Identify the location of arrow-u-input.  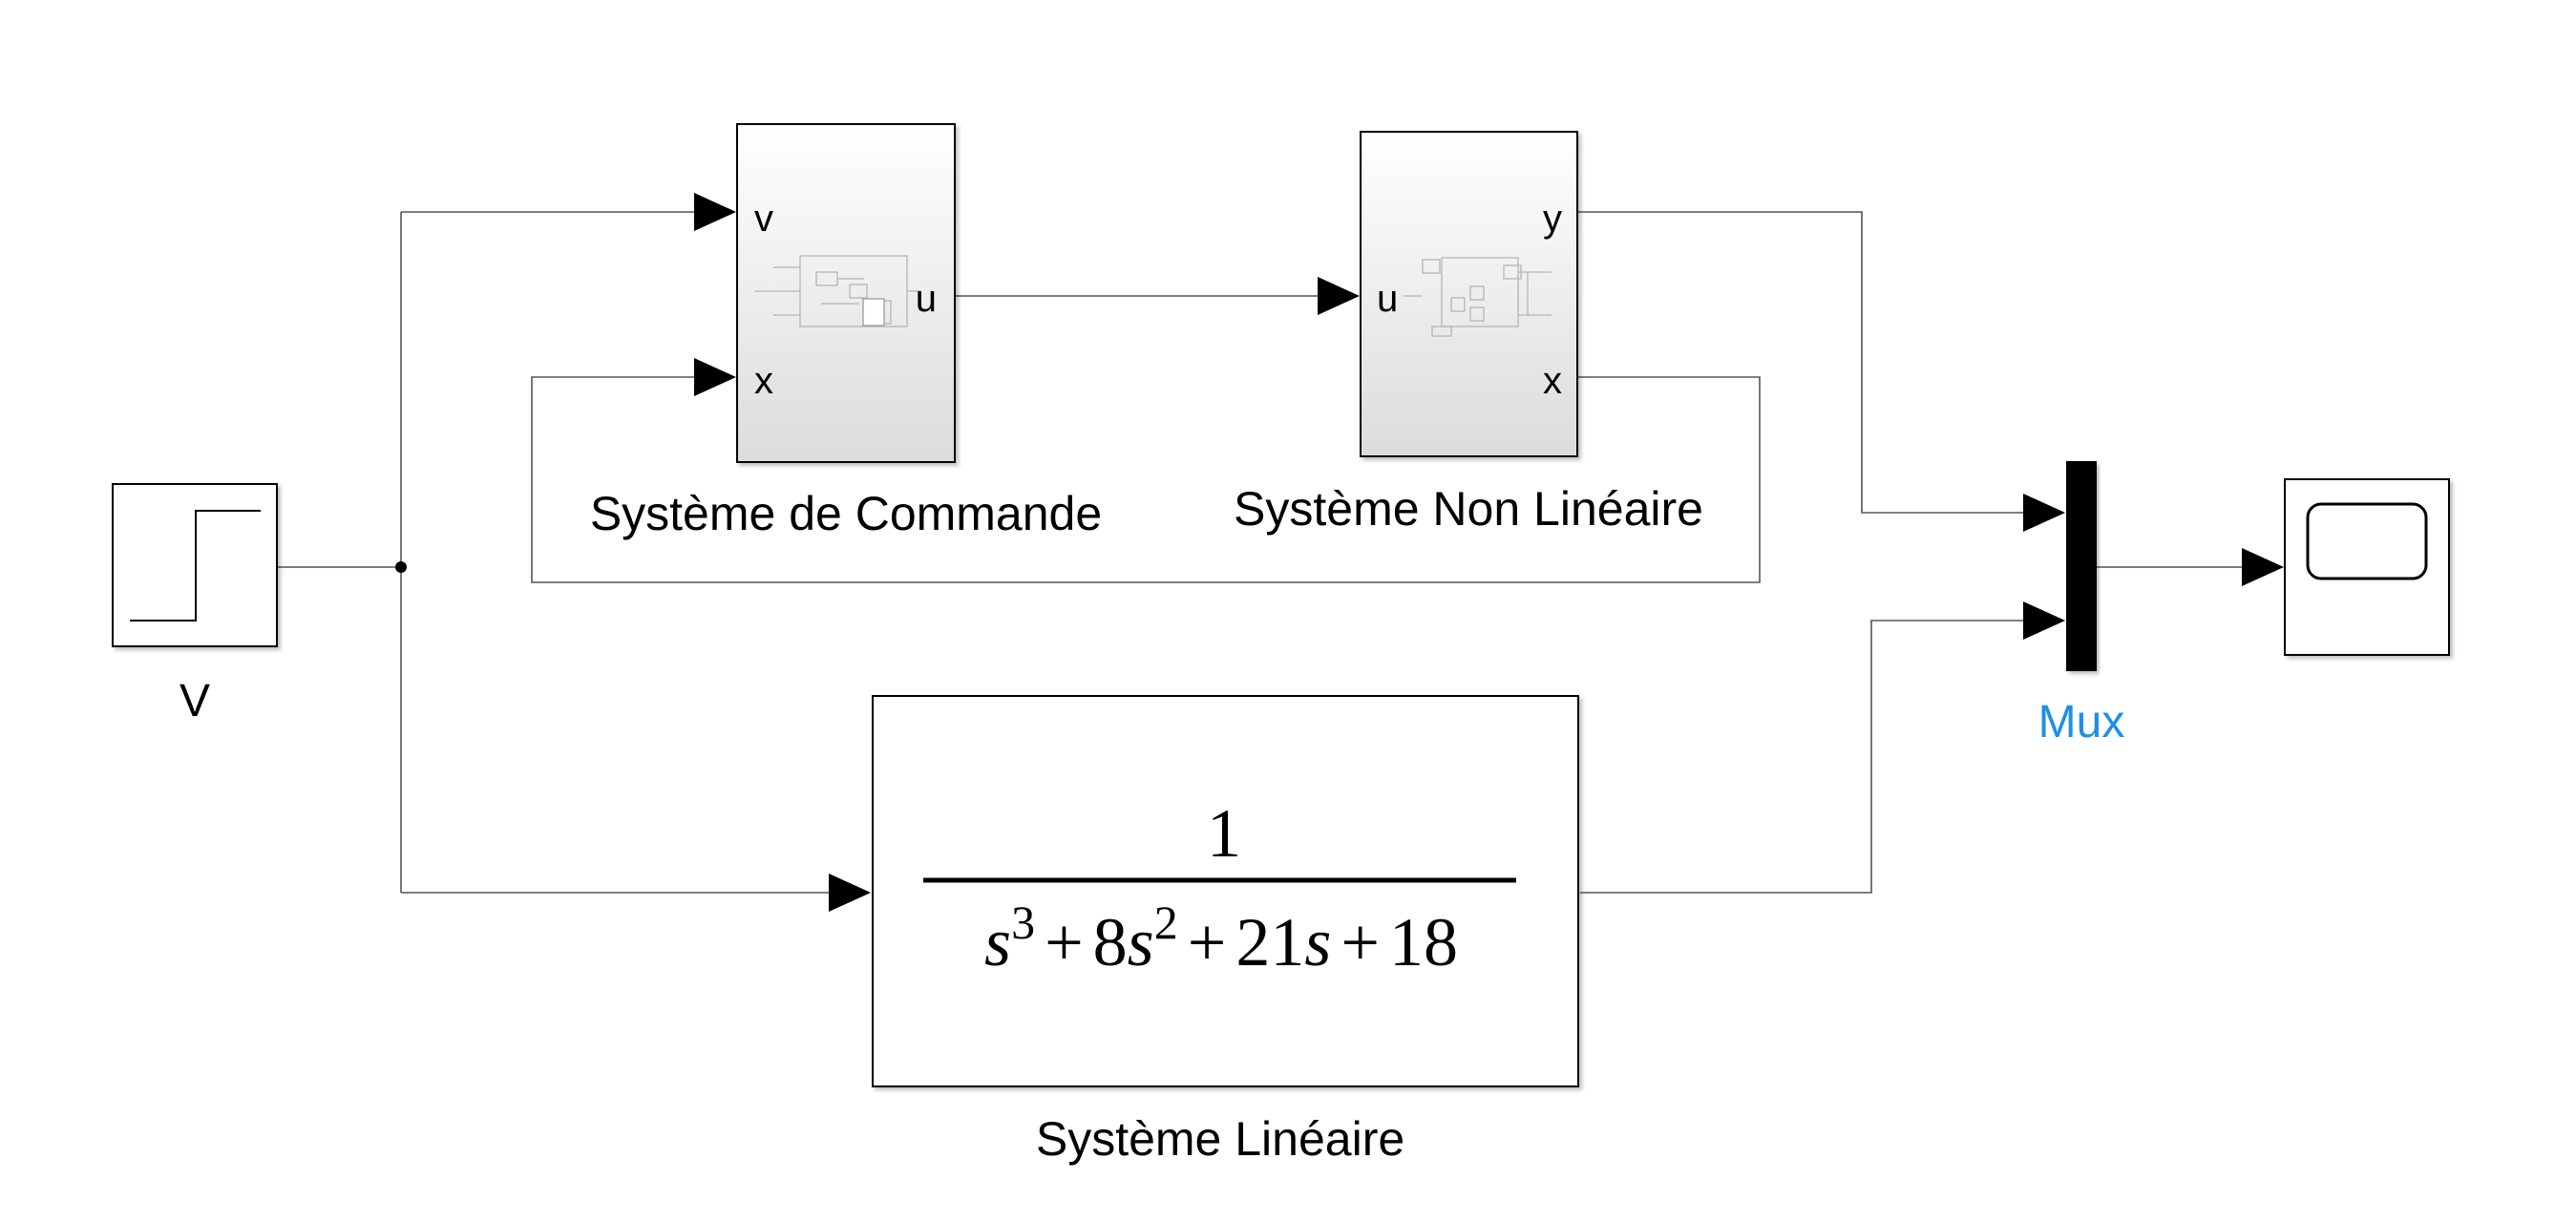
(1339, 296).